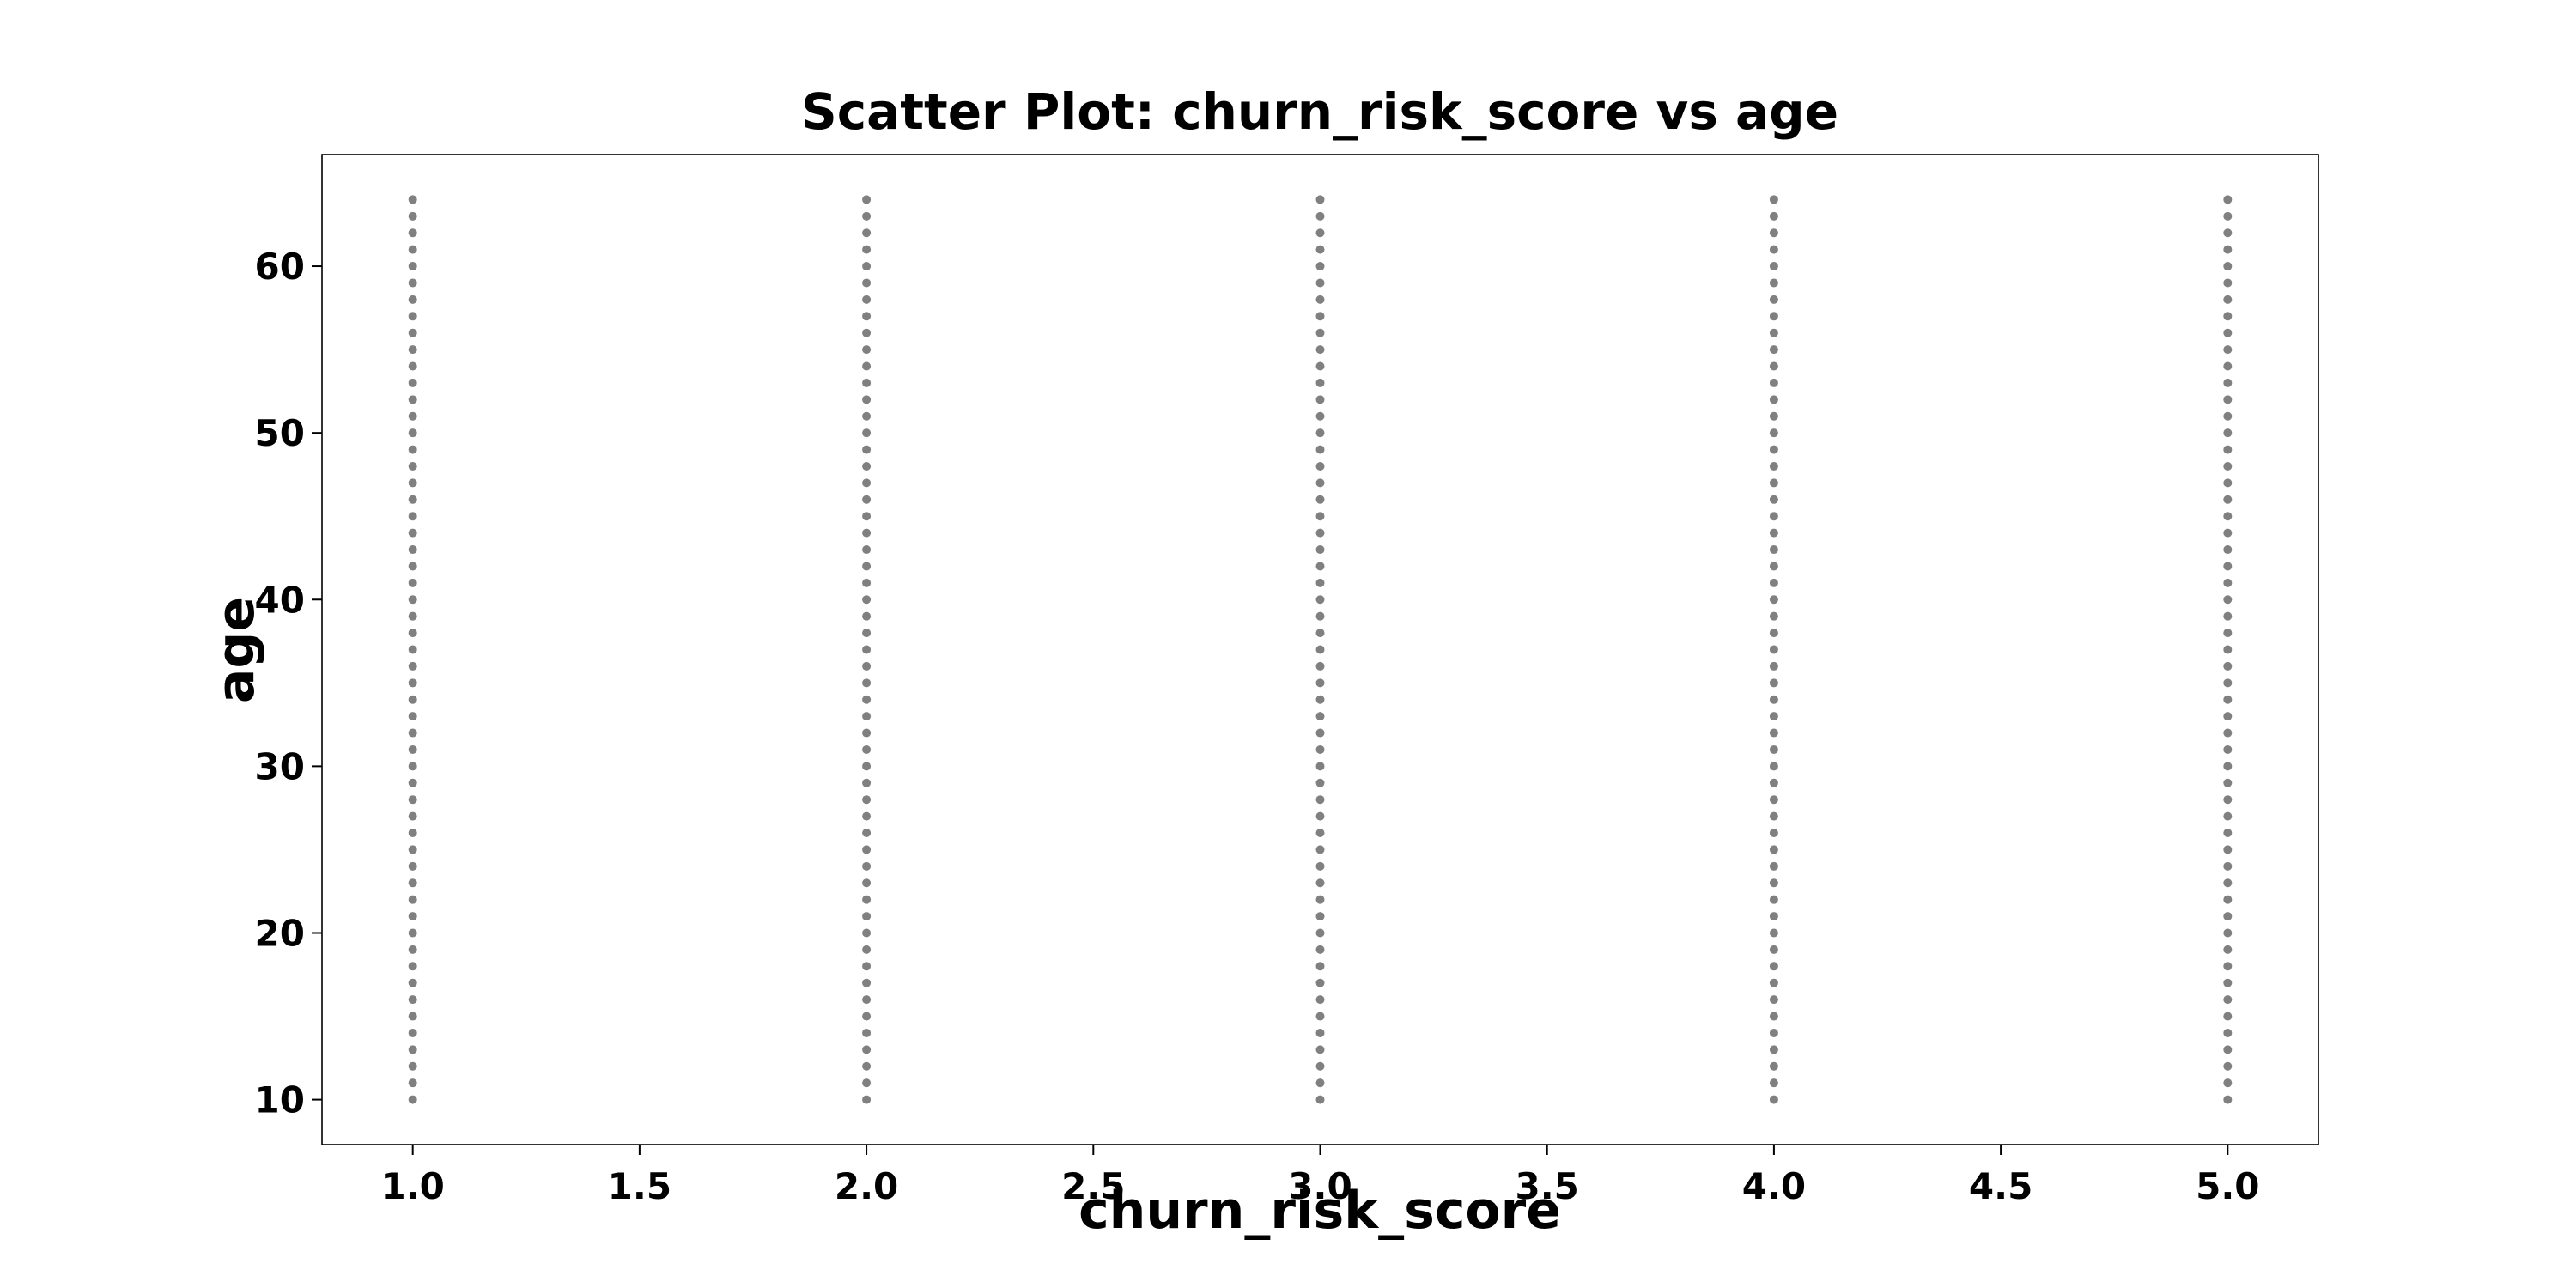 This screenshot has width=2576, height=1288. Describe the element at coordinates (867, 1186) in the screenshot. I see `x-tick-label: 2.0` at that location.